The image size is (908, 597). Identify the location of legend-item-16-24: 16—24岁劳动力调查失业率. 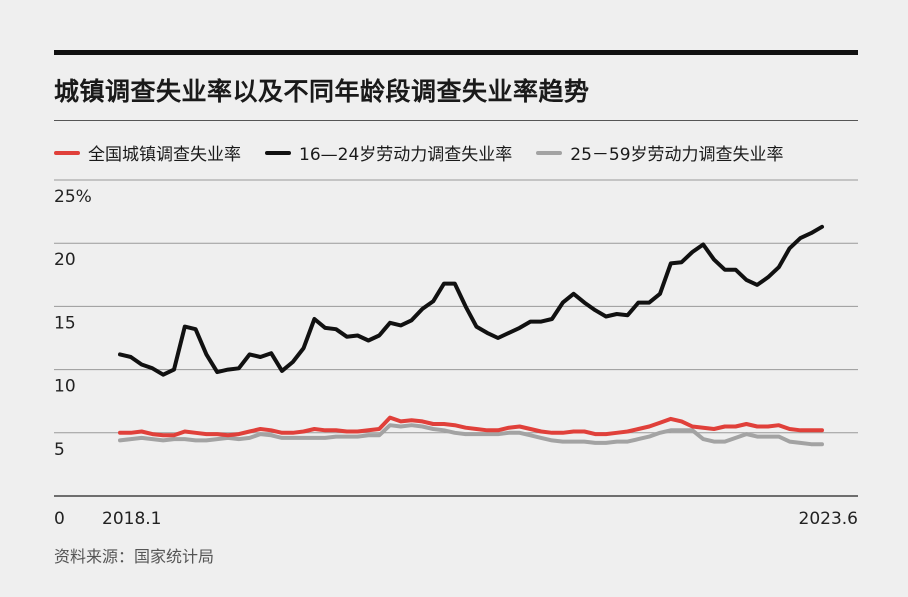
(388, 152).